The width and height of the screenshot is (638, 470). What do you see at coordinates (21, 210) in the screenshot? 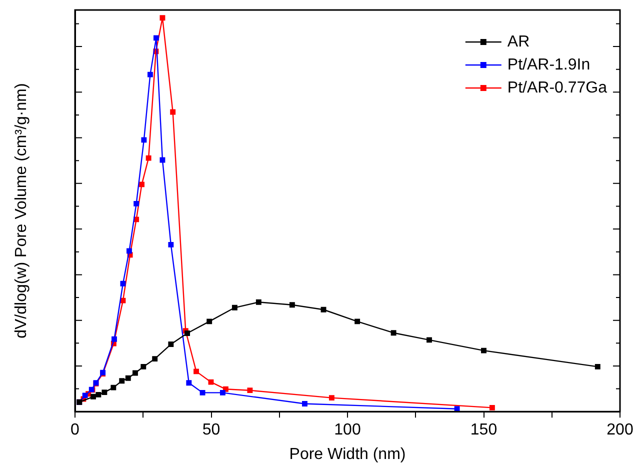
I see `y-axis-title: dV/dlog(w) Pore Volume (cm³/g·nm)` at bounding box center [21, 210].